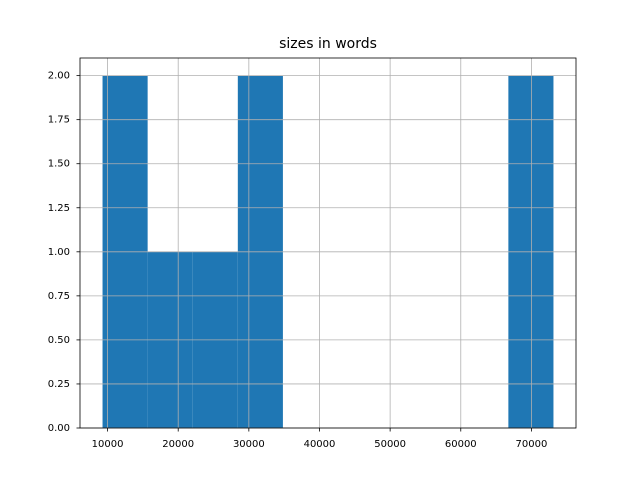  Describe the element at coordinates (390, 444) in the screenshot. I see `x-tick-label: 50000` at that location.